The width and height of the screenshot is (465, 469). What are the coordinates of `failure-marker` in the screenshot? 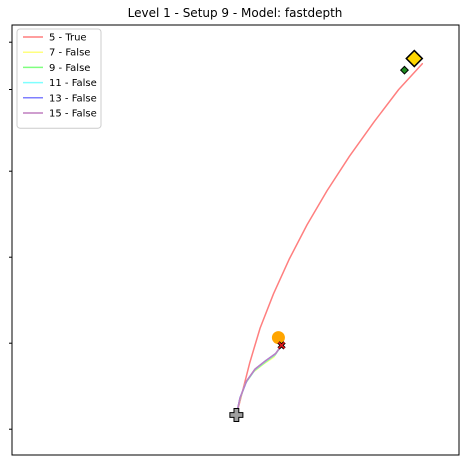 It's located at (281, 345).